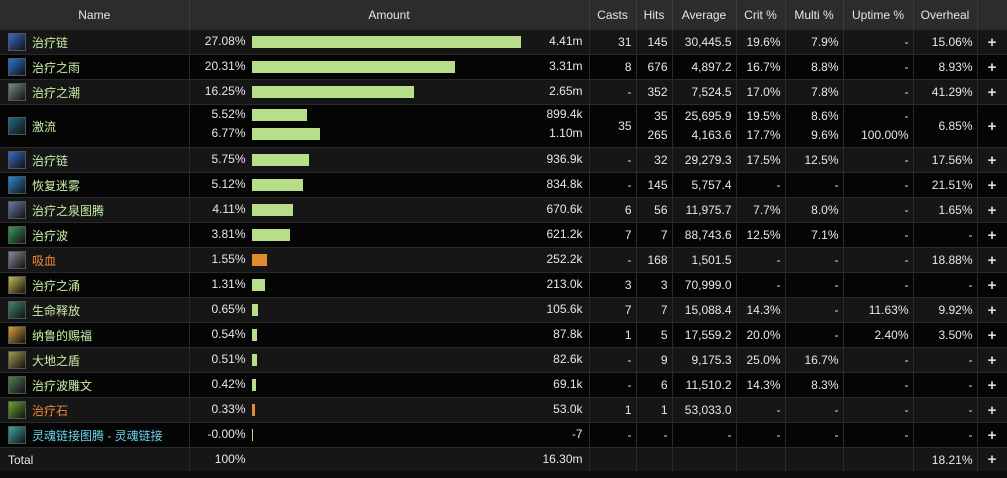 The height and width of the screenshot is (478, 1007). I want to click on amount-value: 2.65m, so click(566, 91).